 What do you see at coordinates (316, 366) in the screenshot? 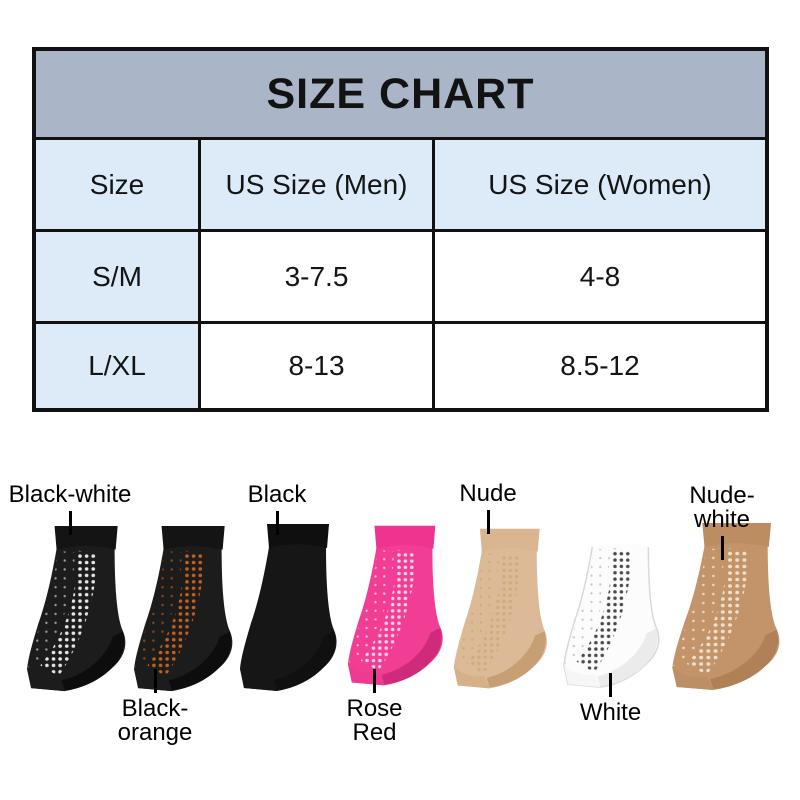
I see `row-lxl-men: 8-13` at bounding box center [316, 366].